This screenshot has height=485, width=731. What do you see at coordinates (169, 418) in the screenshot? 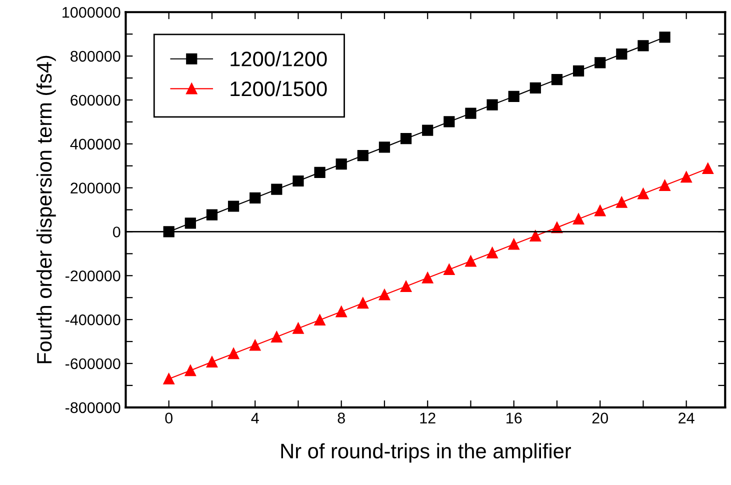
I see `x-tick-label: 0` at bounding box center [169, 418].